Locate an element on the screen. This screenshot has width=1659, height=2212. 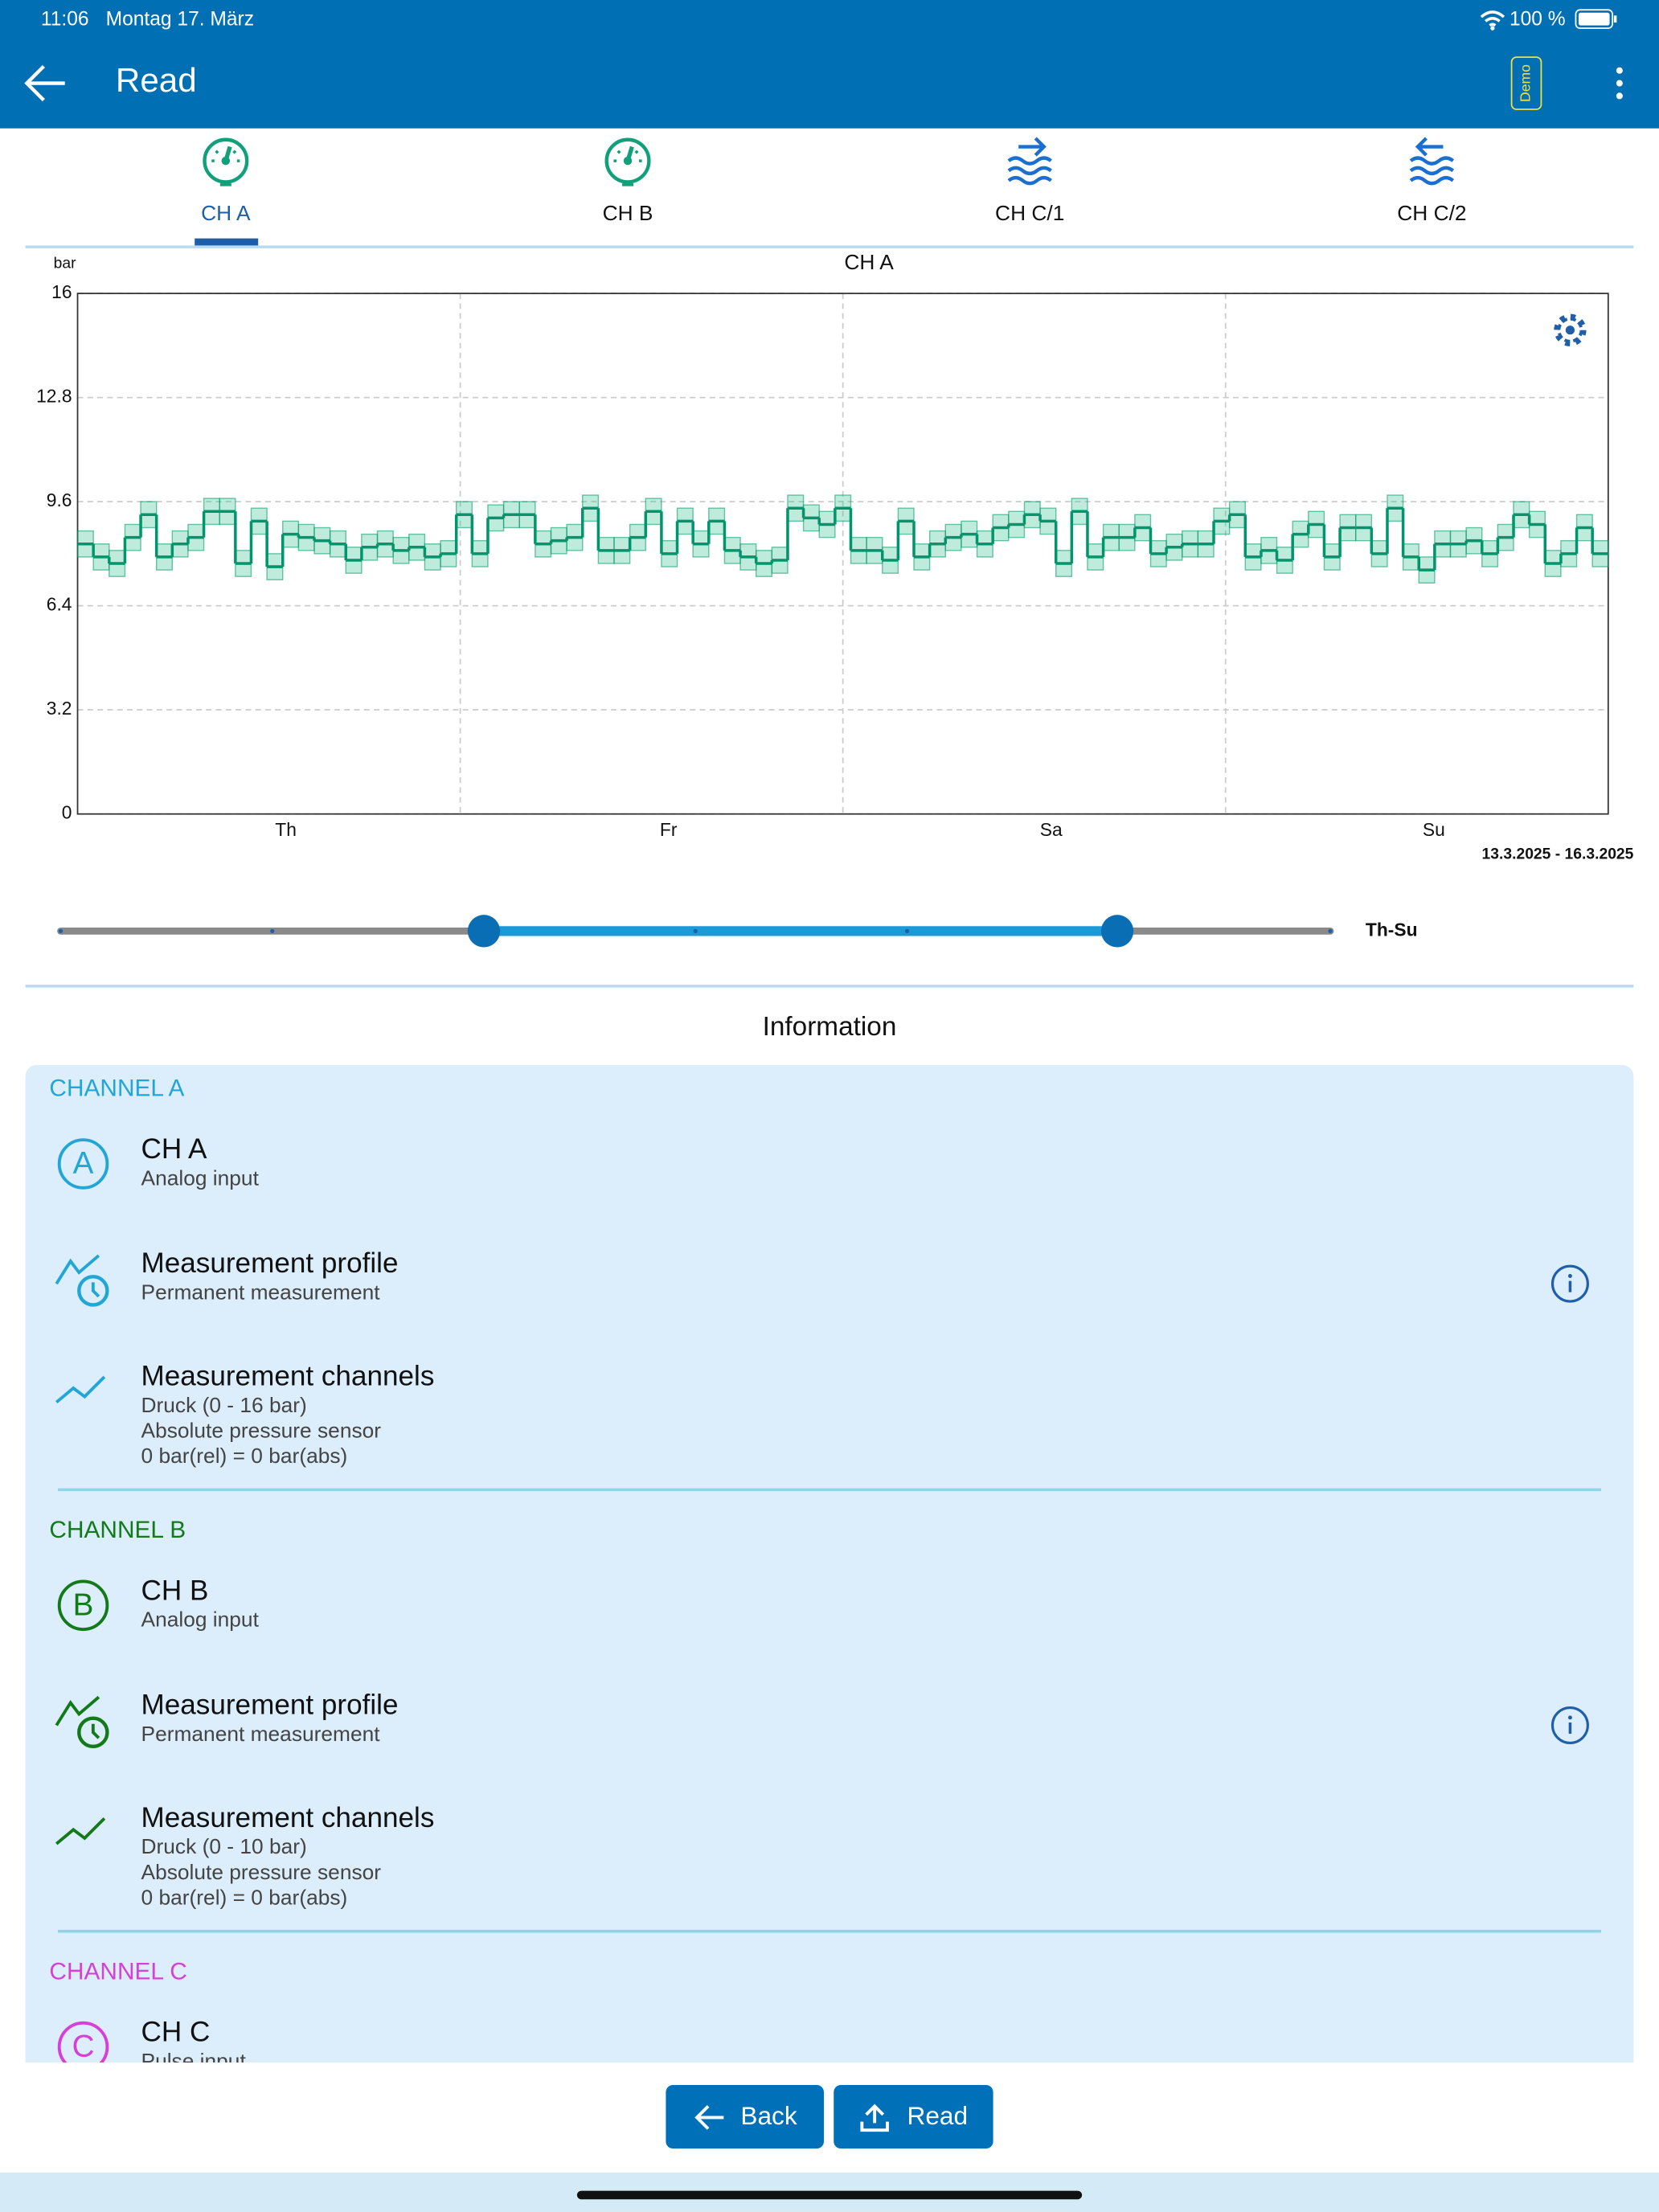
y-tick-label: 12.8 is located at coordinates (54, 396).